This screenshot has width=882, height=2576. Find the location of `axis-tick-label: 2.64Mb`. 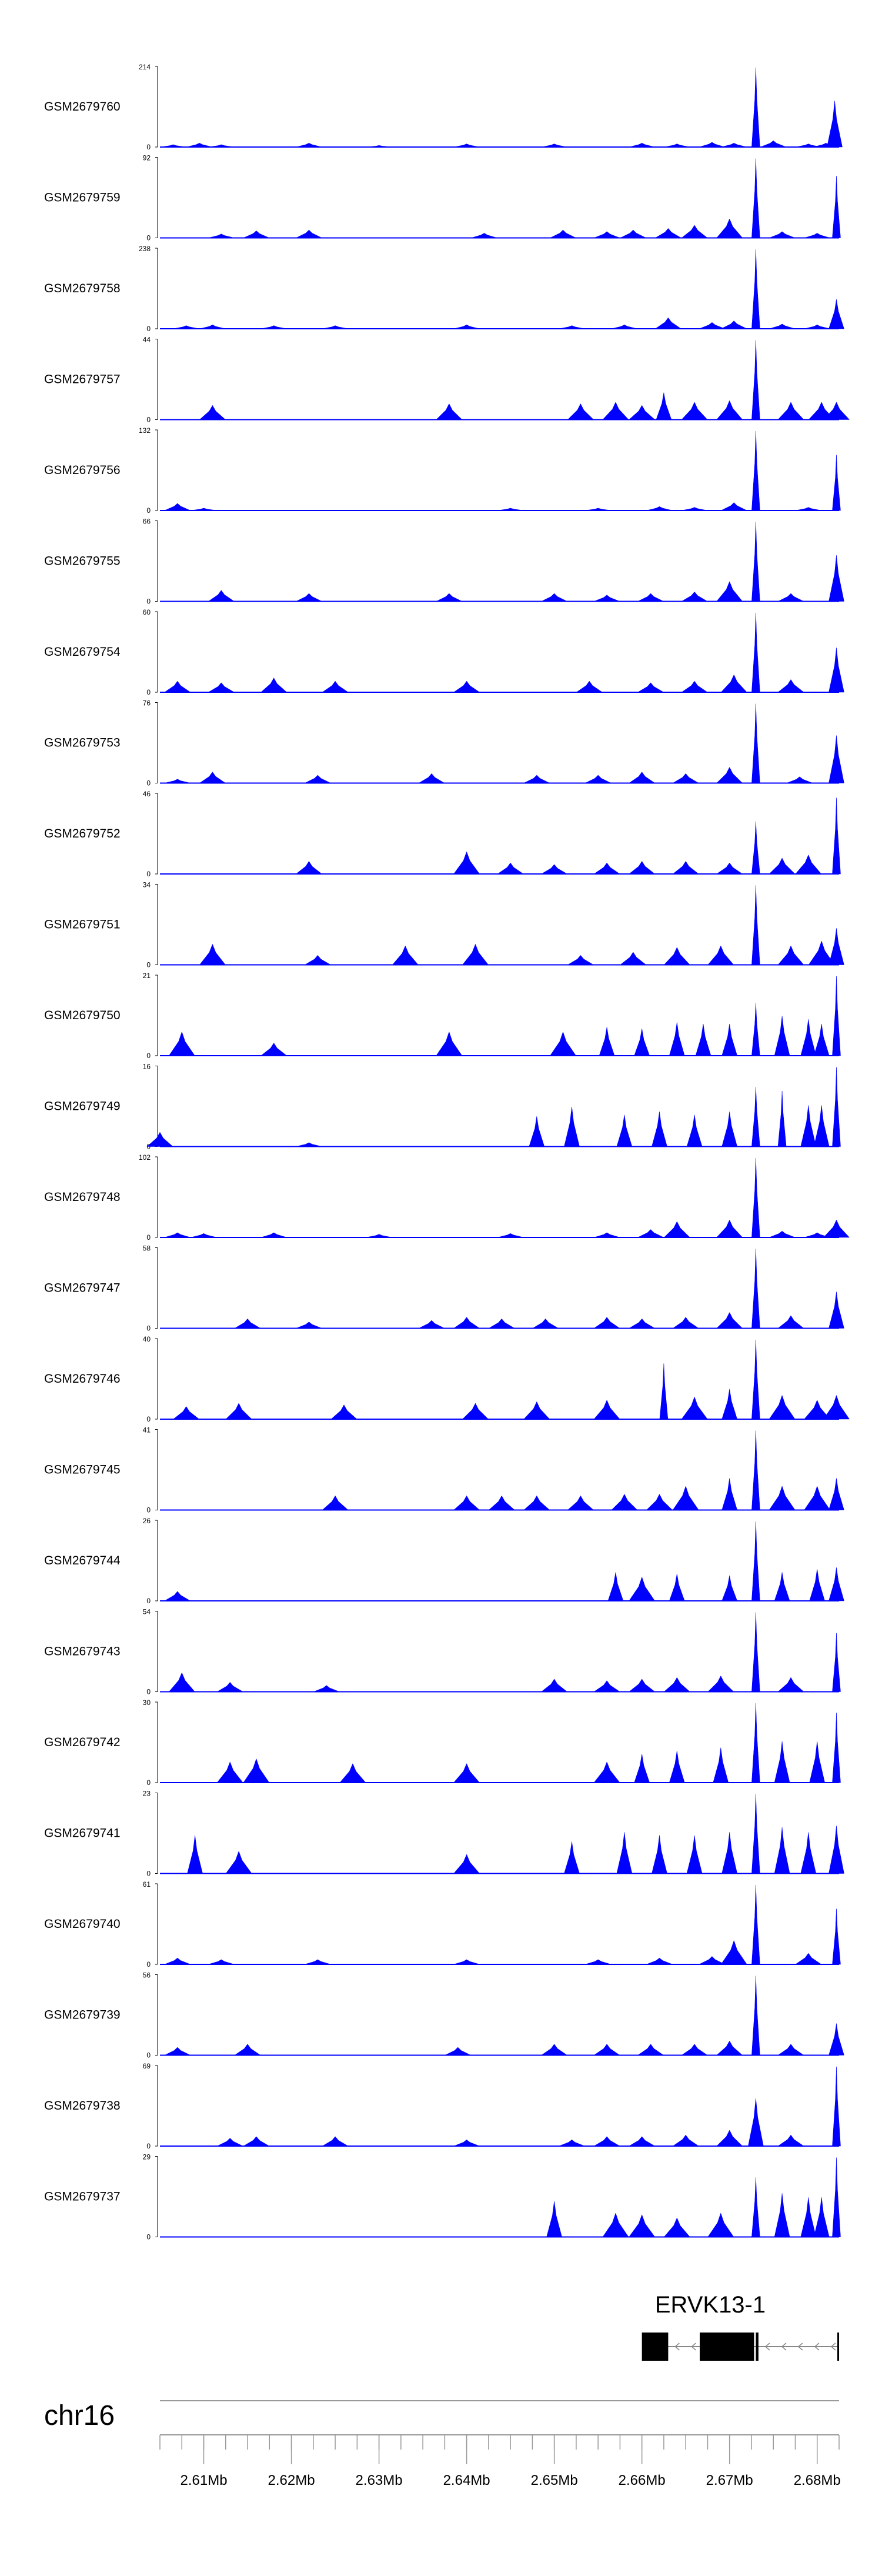

axis-tick-label: 2.64Mb is located at coordinates (466, 2480).